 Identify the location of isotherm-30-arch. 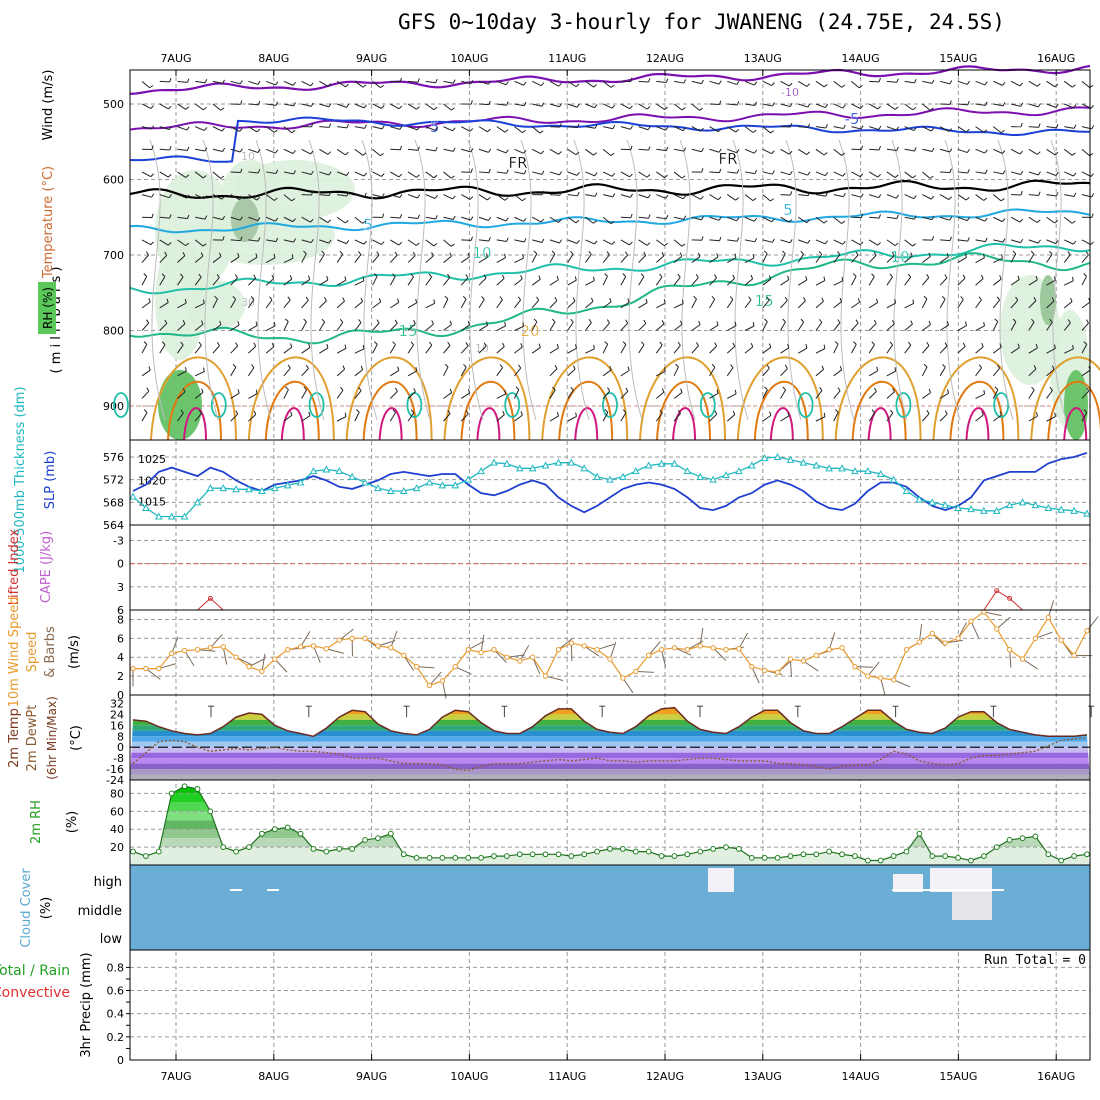
(977, 424).